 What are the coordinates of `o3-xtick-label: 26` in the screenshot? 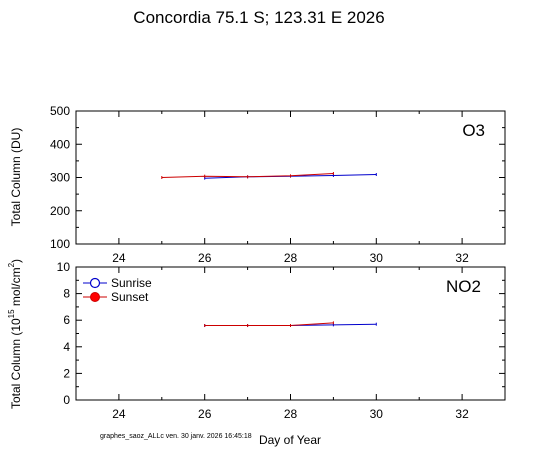 It's located at (205, 258).